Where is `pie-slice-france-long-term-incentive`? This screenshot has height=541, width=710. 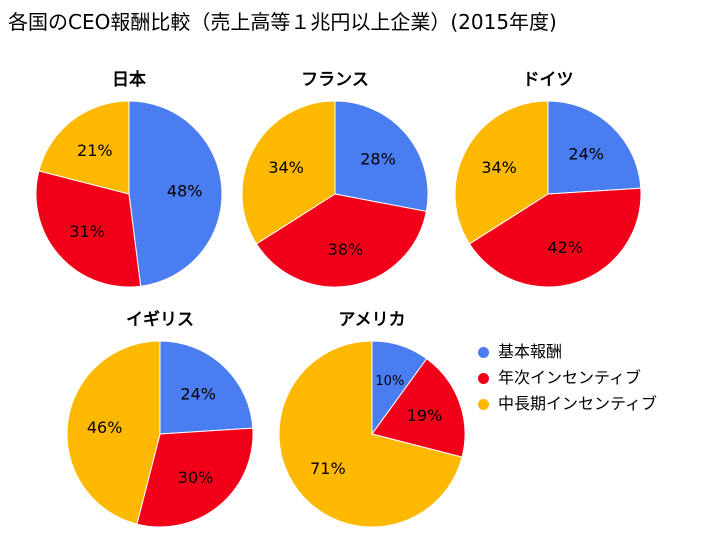 pie-slice-france-long-term-incentive is located at coordinates (288, 172).